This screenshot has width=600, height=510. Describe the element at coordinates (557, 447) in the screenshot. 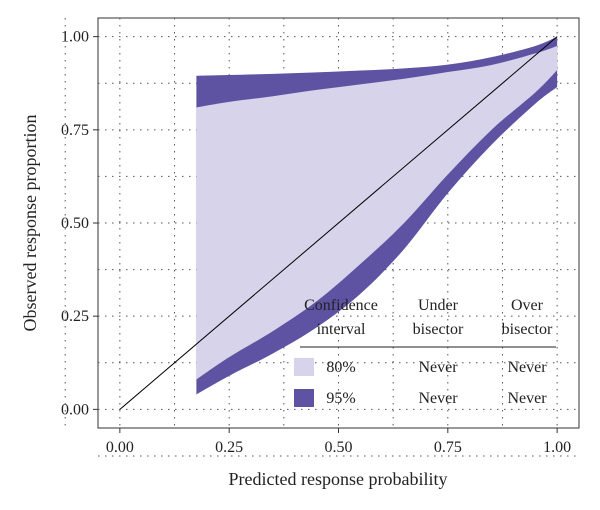

I see `x-tick-label: 1.00` at that location.